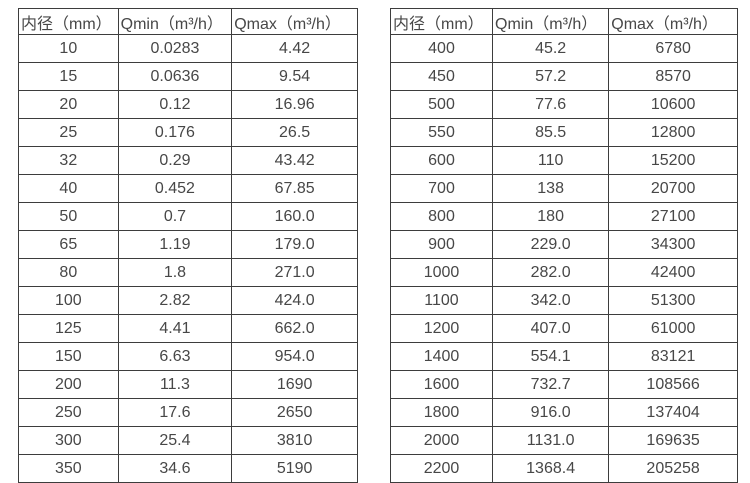  What do you see at coordinates (551, 384) in the screenshot?
I see `cell-qmin: 732.7` at bounding box center [551, 384].